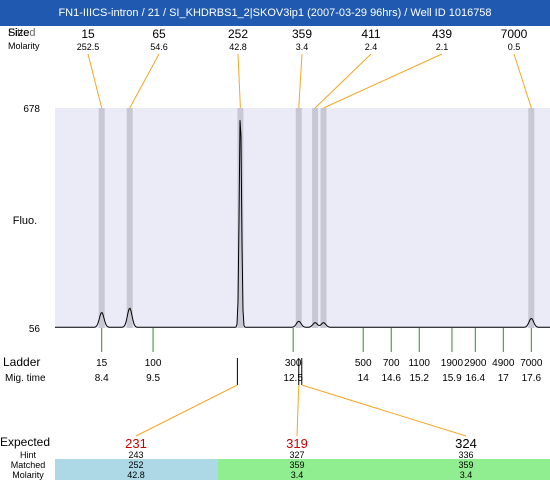  I want to click on molarity-row-label: Molarity, so click(28, 475).